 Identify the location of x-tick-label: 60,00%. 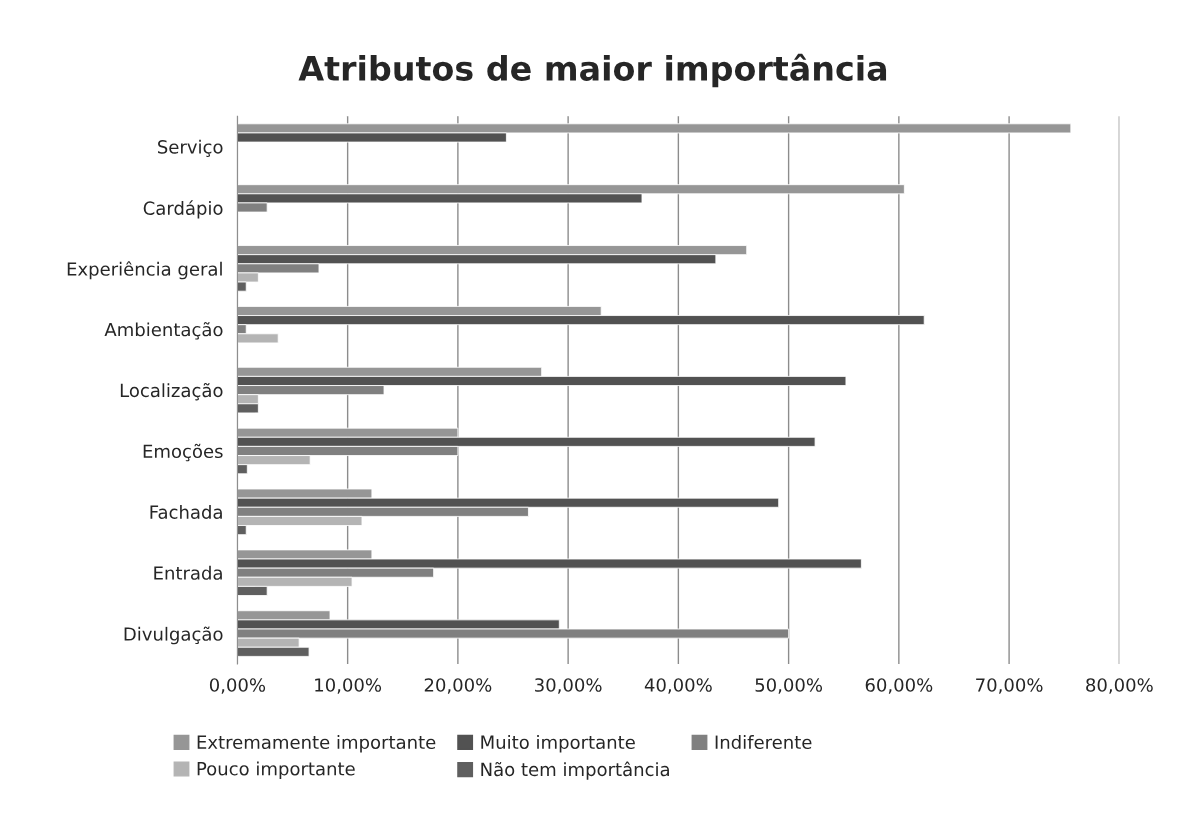
(899, 686).